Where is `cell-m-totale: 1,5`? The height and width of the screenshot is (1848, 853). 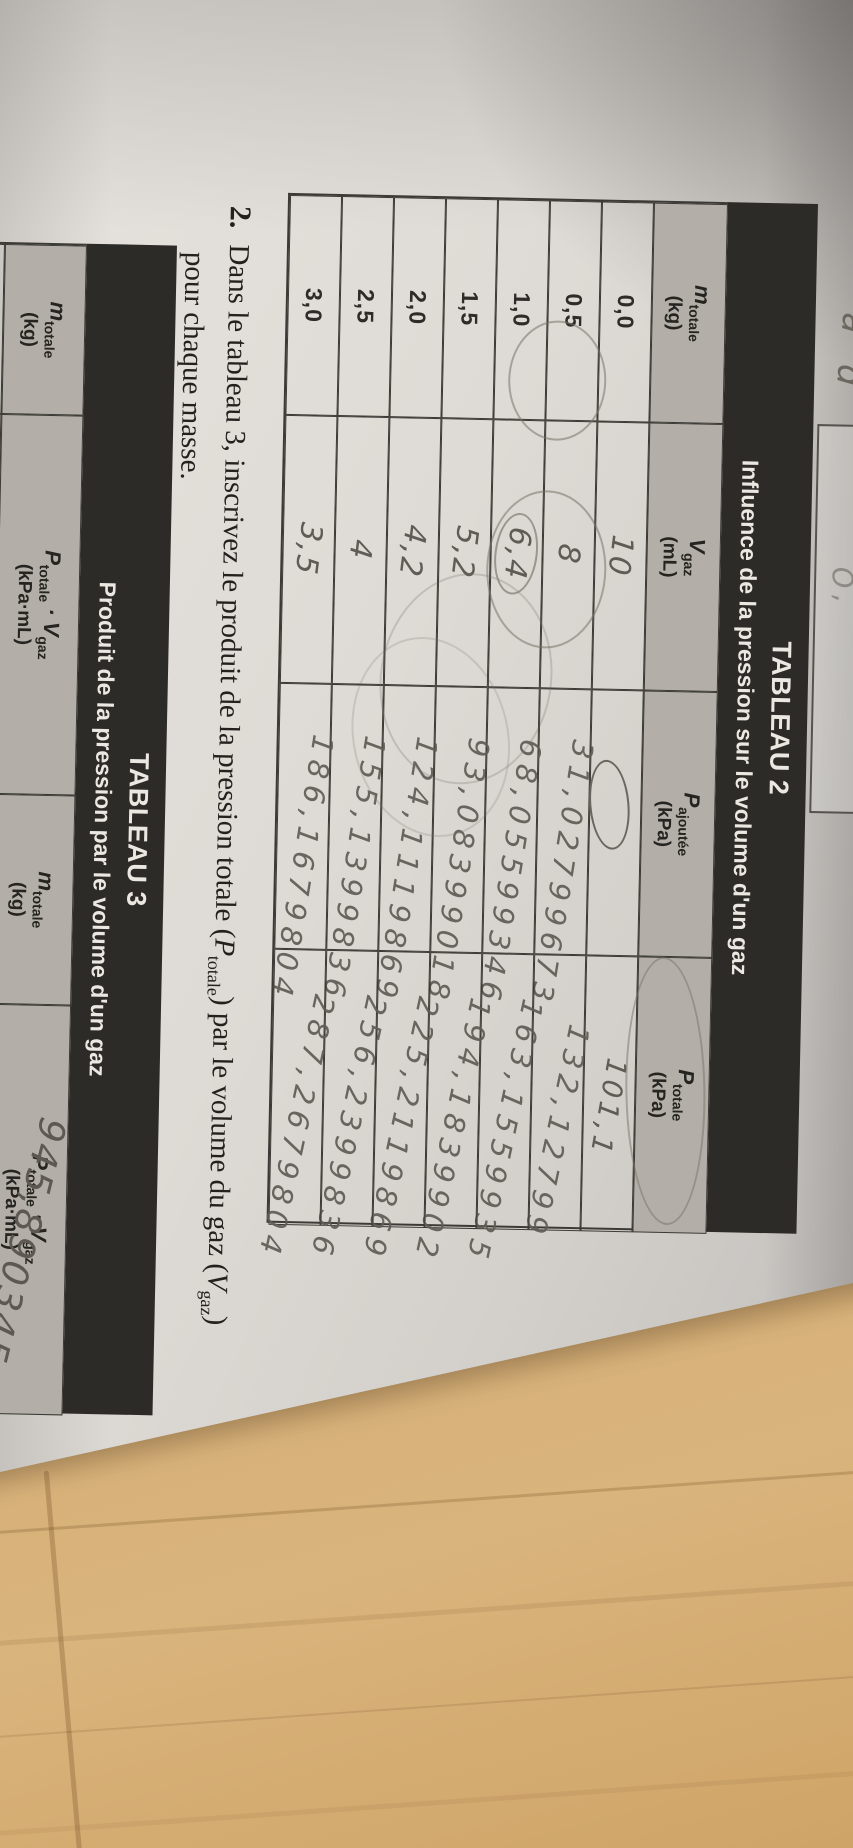 cell-m-totale: 1,5 is located at coordinates (470, 309).